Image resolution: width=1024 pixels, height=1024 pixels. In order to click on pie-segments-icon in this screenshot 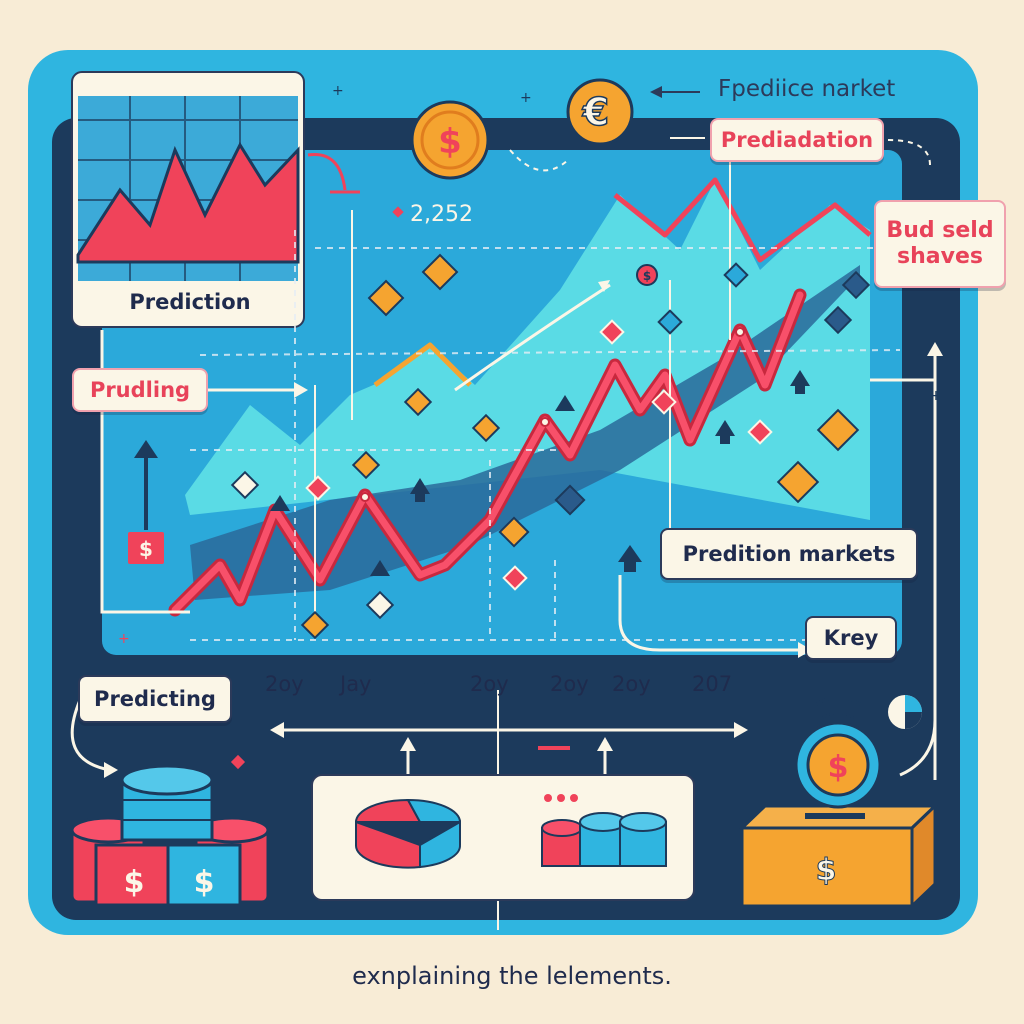, I will do `click(604, 830)`.